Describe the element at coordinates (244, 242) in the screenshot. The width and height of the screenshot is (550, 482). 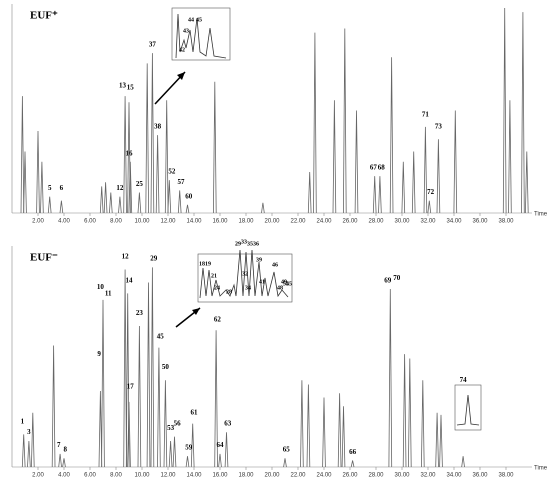
I see `inset-peak-label: 33` at that location.